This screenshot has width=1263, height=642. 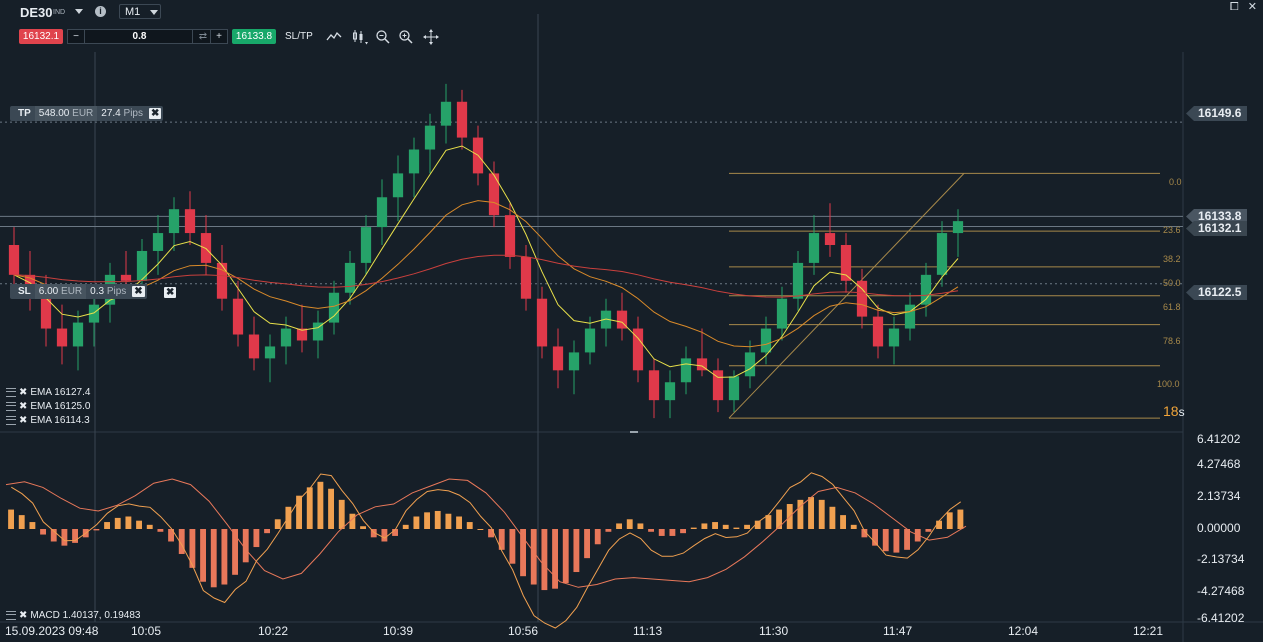 I want to click on take-profit-order: TP 548.00 EUR 27.4 Pips ✖, so click(x=87, y=113).